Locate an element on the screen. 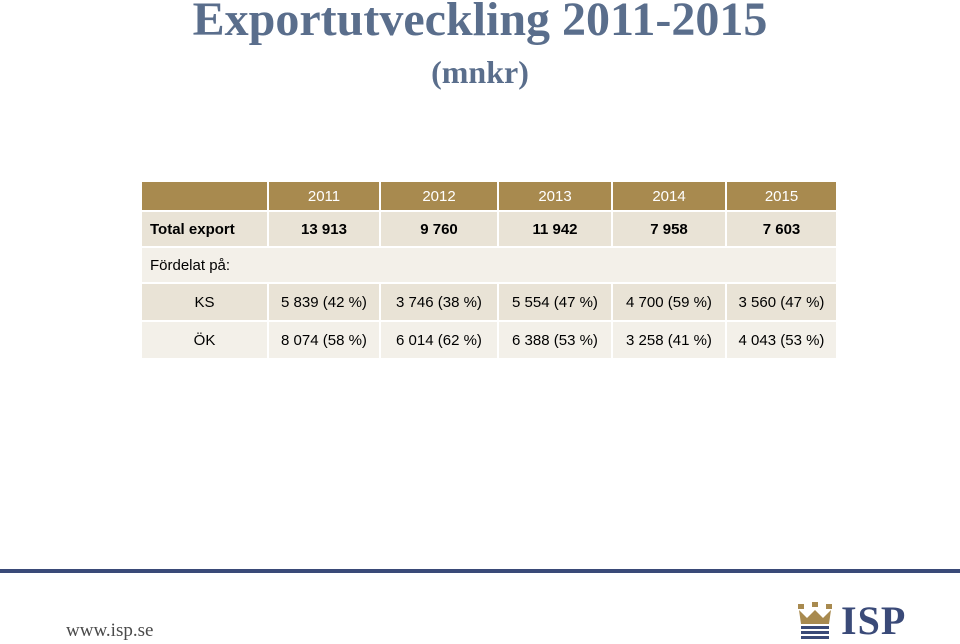 The width and height of the screenshot is (960, 644). row-label: KS is located at coordinates (204, 302).